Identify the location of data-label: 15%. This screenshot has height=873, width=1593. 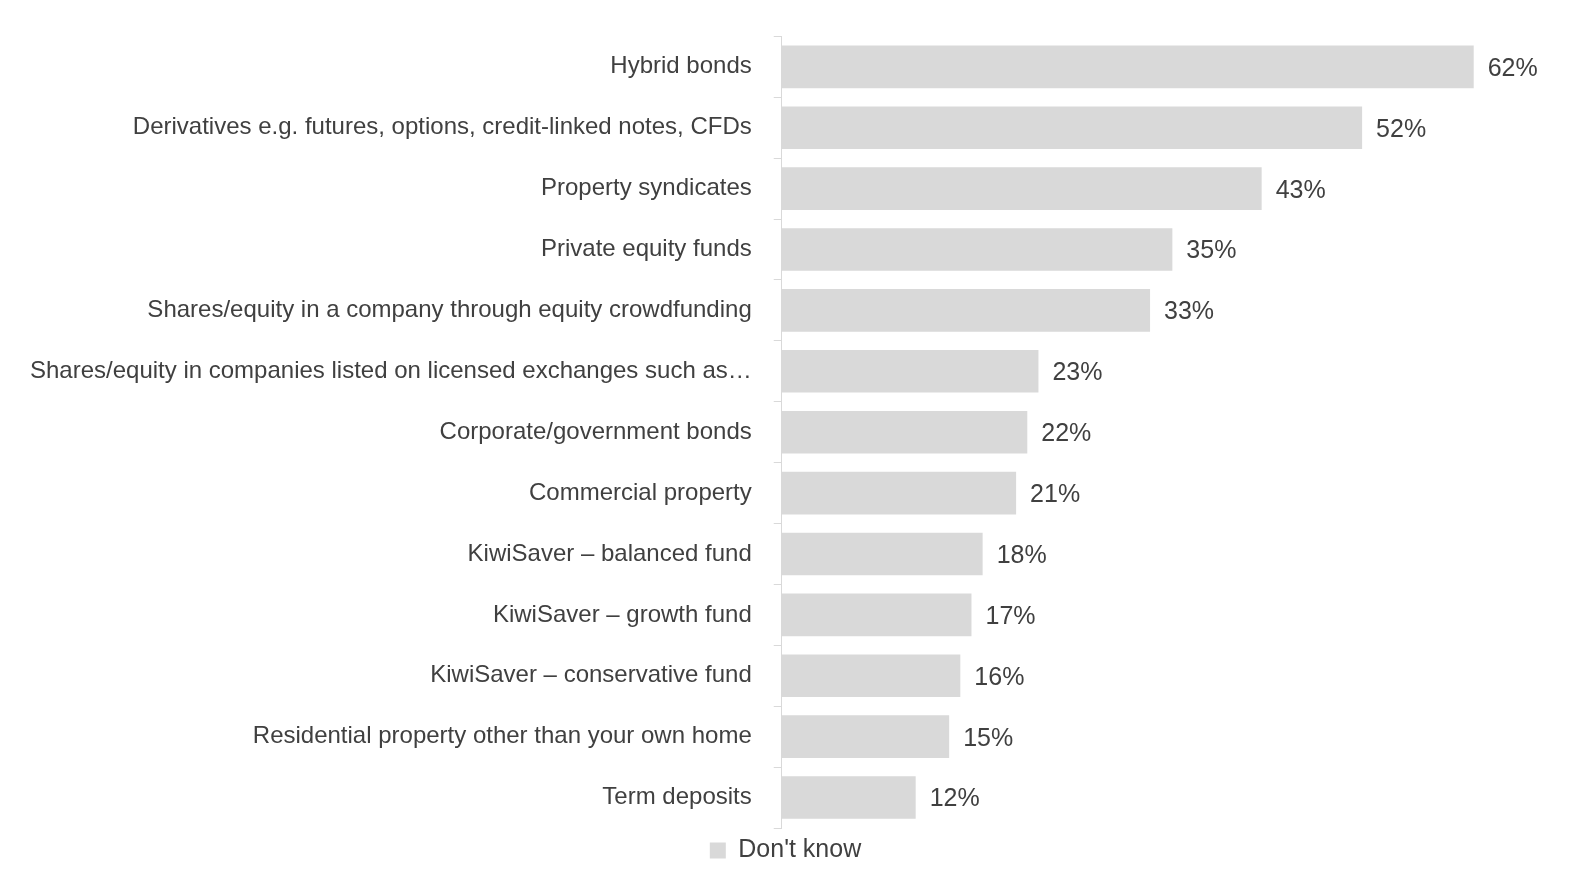
(988, 736).